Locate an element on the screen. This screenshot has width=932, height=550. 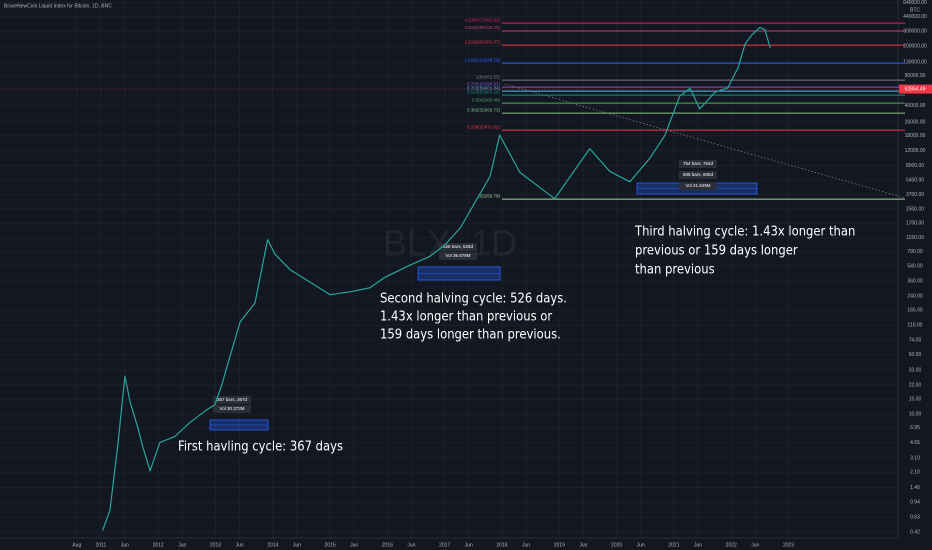
fib-label: 0.5(43180.46) is located at coordinates (486, 99).